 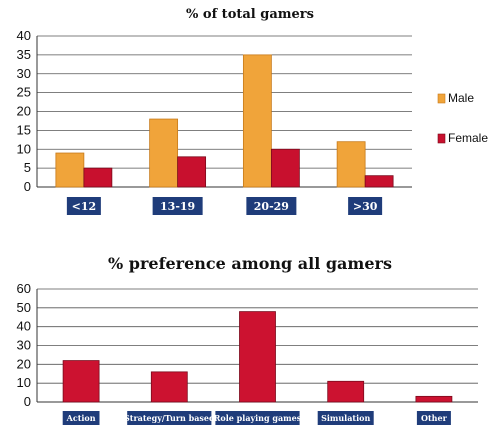 I want to click on y-tick-label: 5, so click(x=27, y=167).